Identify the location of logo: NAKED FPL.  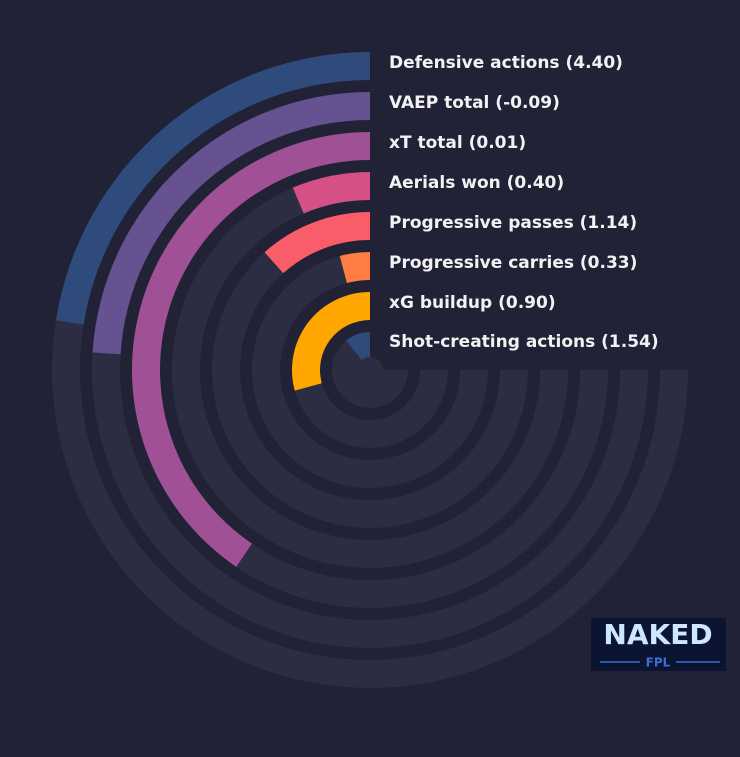
(658, 644).